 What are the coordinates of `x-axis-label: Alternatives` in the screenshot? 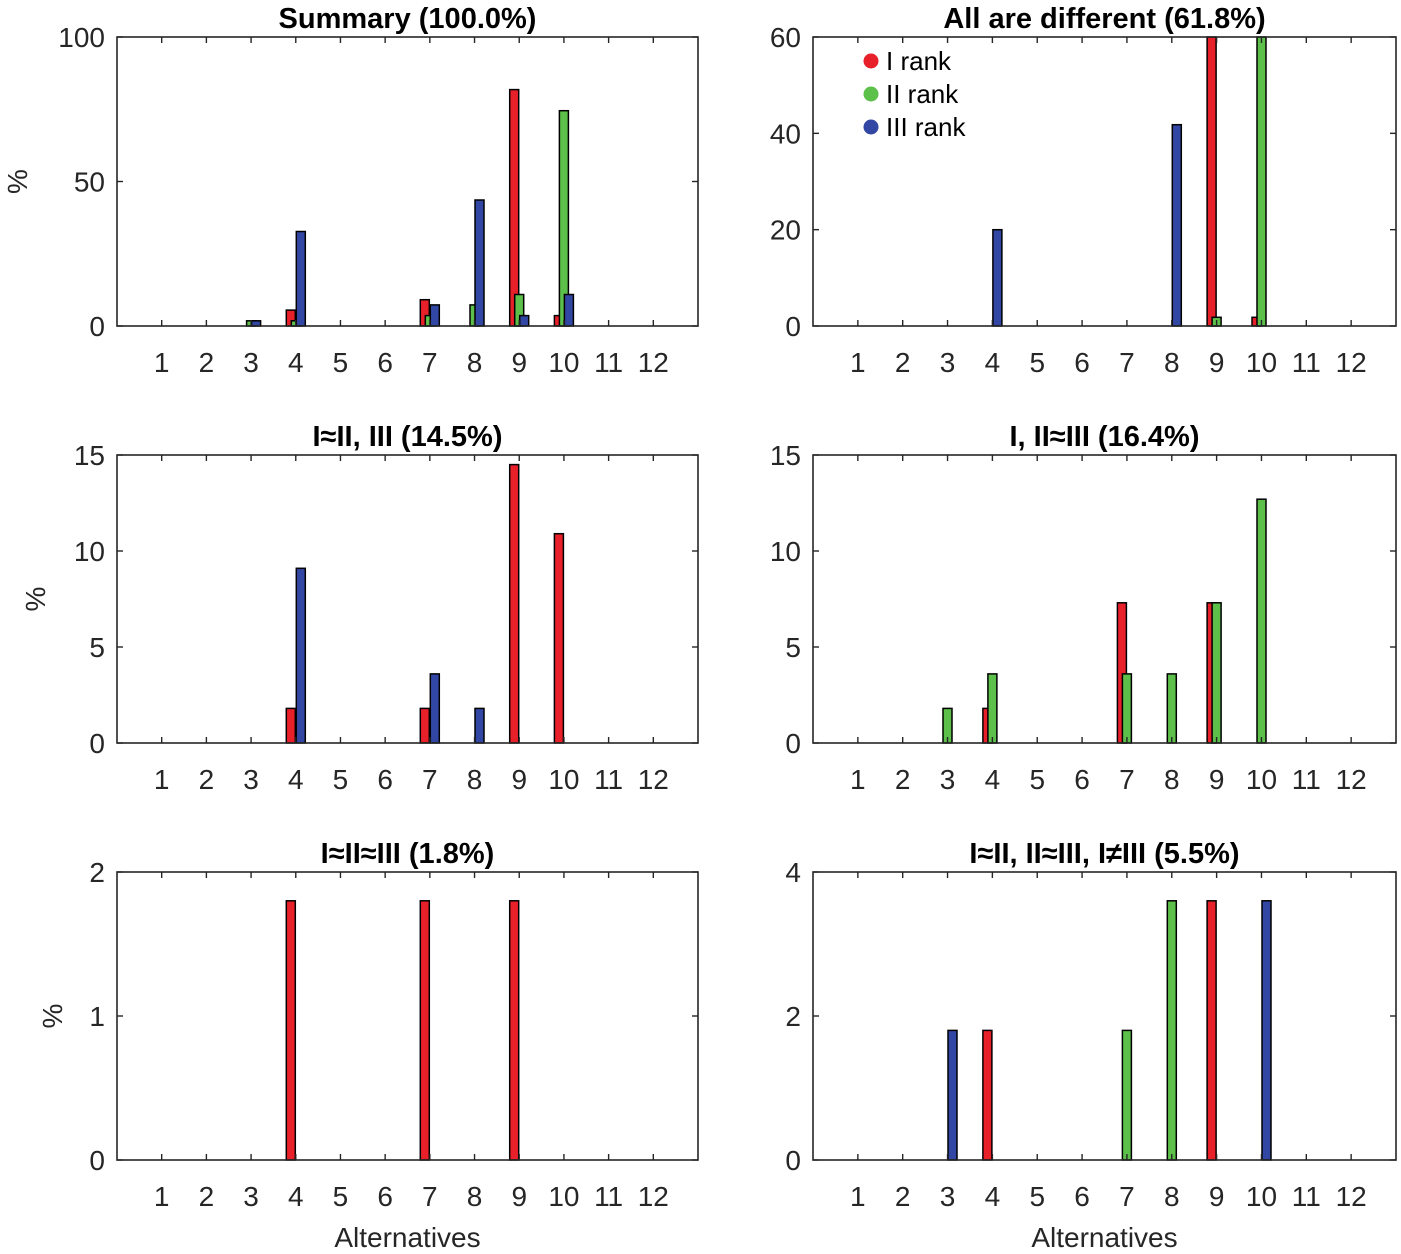 It's located at (407, 1237).